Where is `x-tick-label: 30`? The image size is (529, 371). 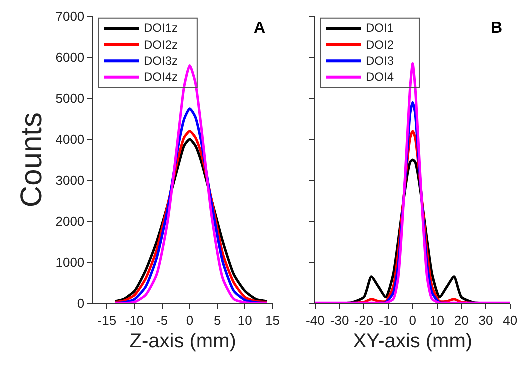 x-tick-label: 30 is located at coordinates (486, 320).